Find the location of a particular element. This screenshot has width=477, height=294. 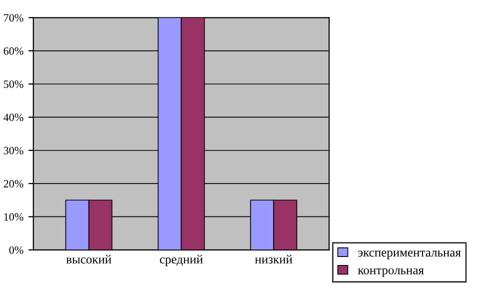

y-tick-label: 70% is located at coordinates (14, 18).